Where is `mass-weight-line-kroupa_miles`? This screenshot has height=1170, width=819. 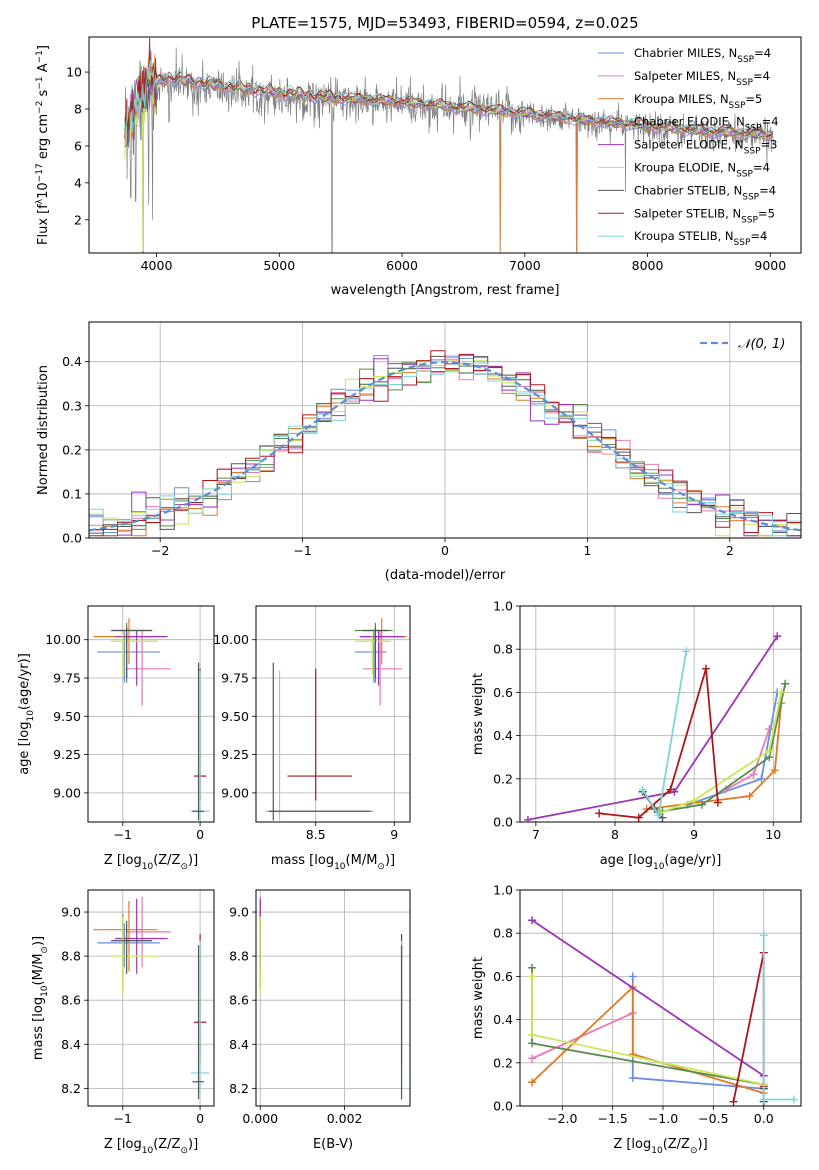 mass-weight-line-kroupa_miles is located at coordinates (714, 756).